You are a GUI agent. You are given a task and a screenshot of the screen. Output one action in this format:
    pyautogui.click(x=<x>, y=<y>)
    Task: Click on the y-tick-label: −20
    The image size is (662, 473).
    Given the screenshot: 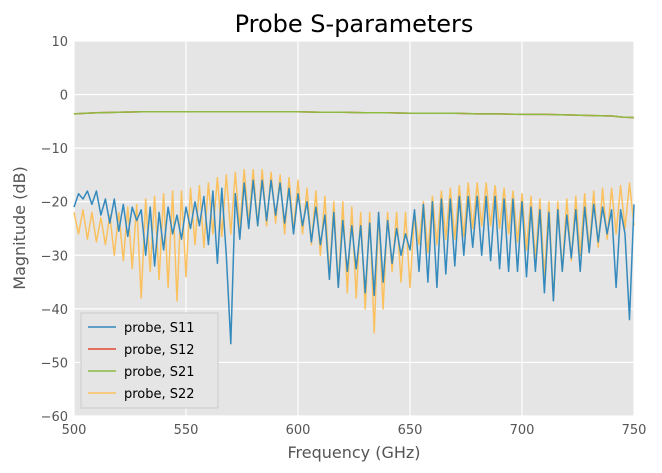 What is the action you would take?
    pyautogui.click(x=54, y=203)
    